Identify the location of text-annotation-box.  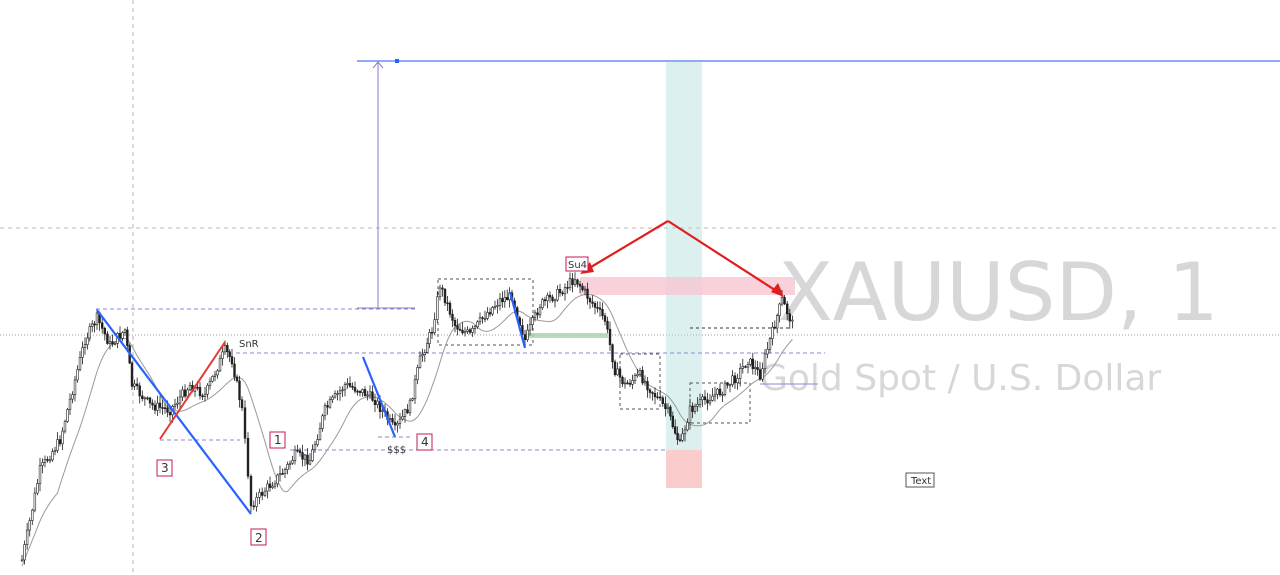
(920, 480).